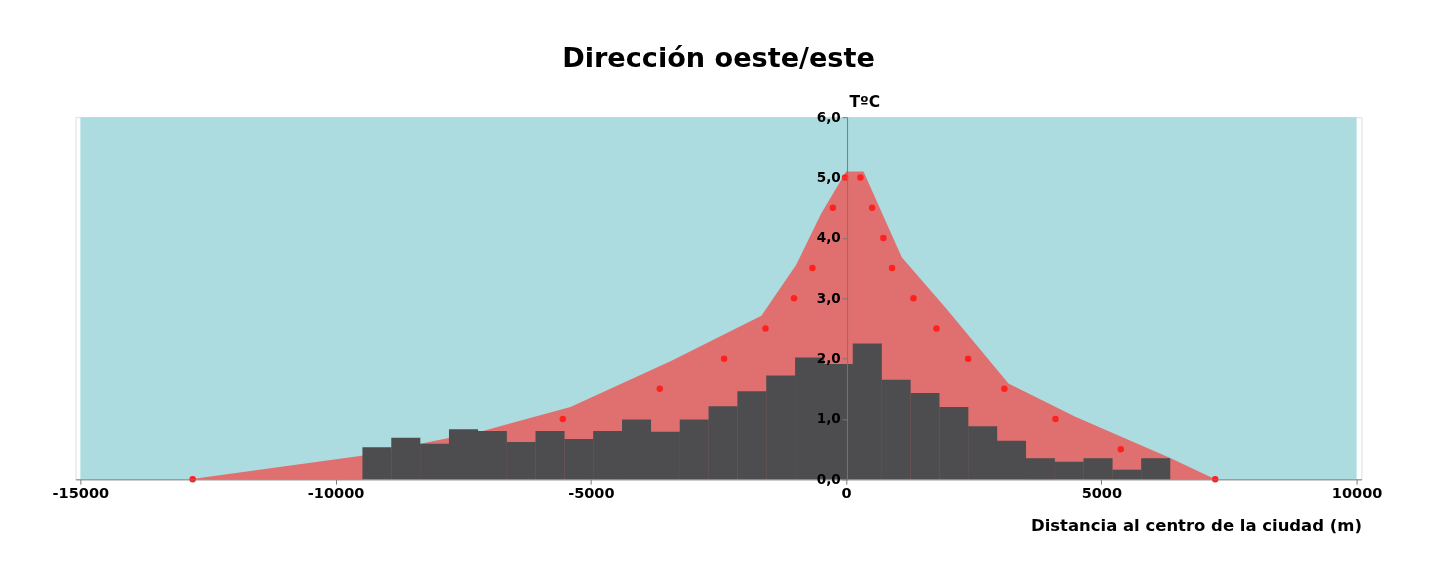  Describe the element at coordinates (846, 493) in the screenshot. I see `x-tick-label: 0` at that location.